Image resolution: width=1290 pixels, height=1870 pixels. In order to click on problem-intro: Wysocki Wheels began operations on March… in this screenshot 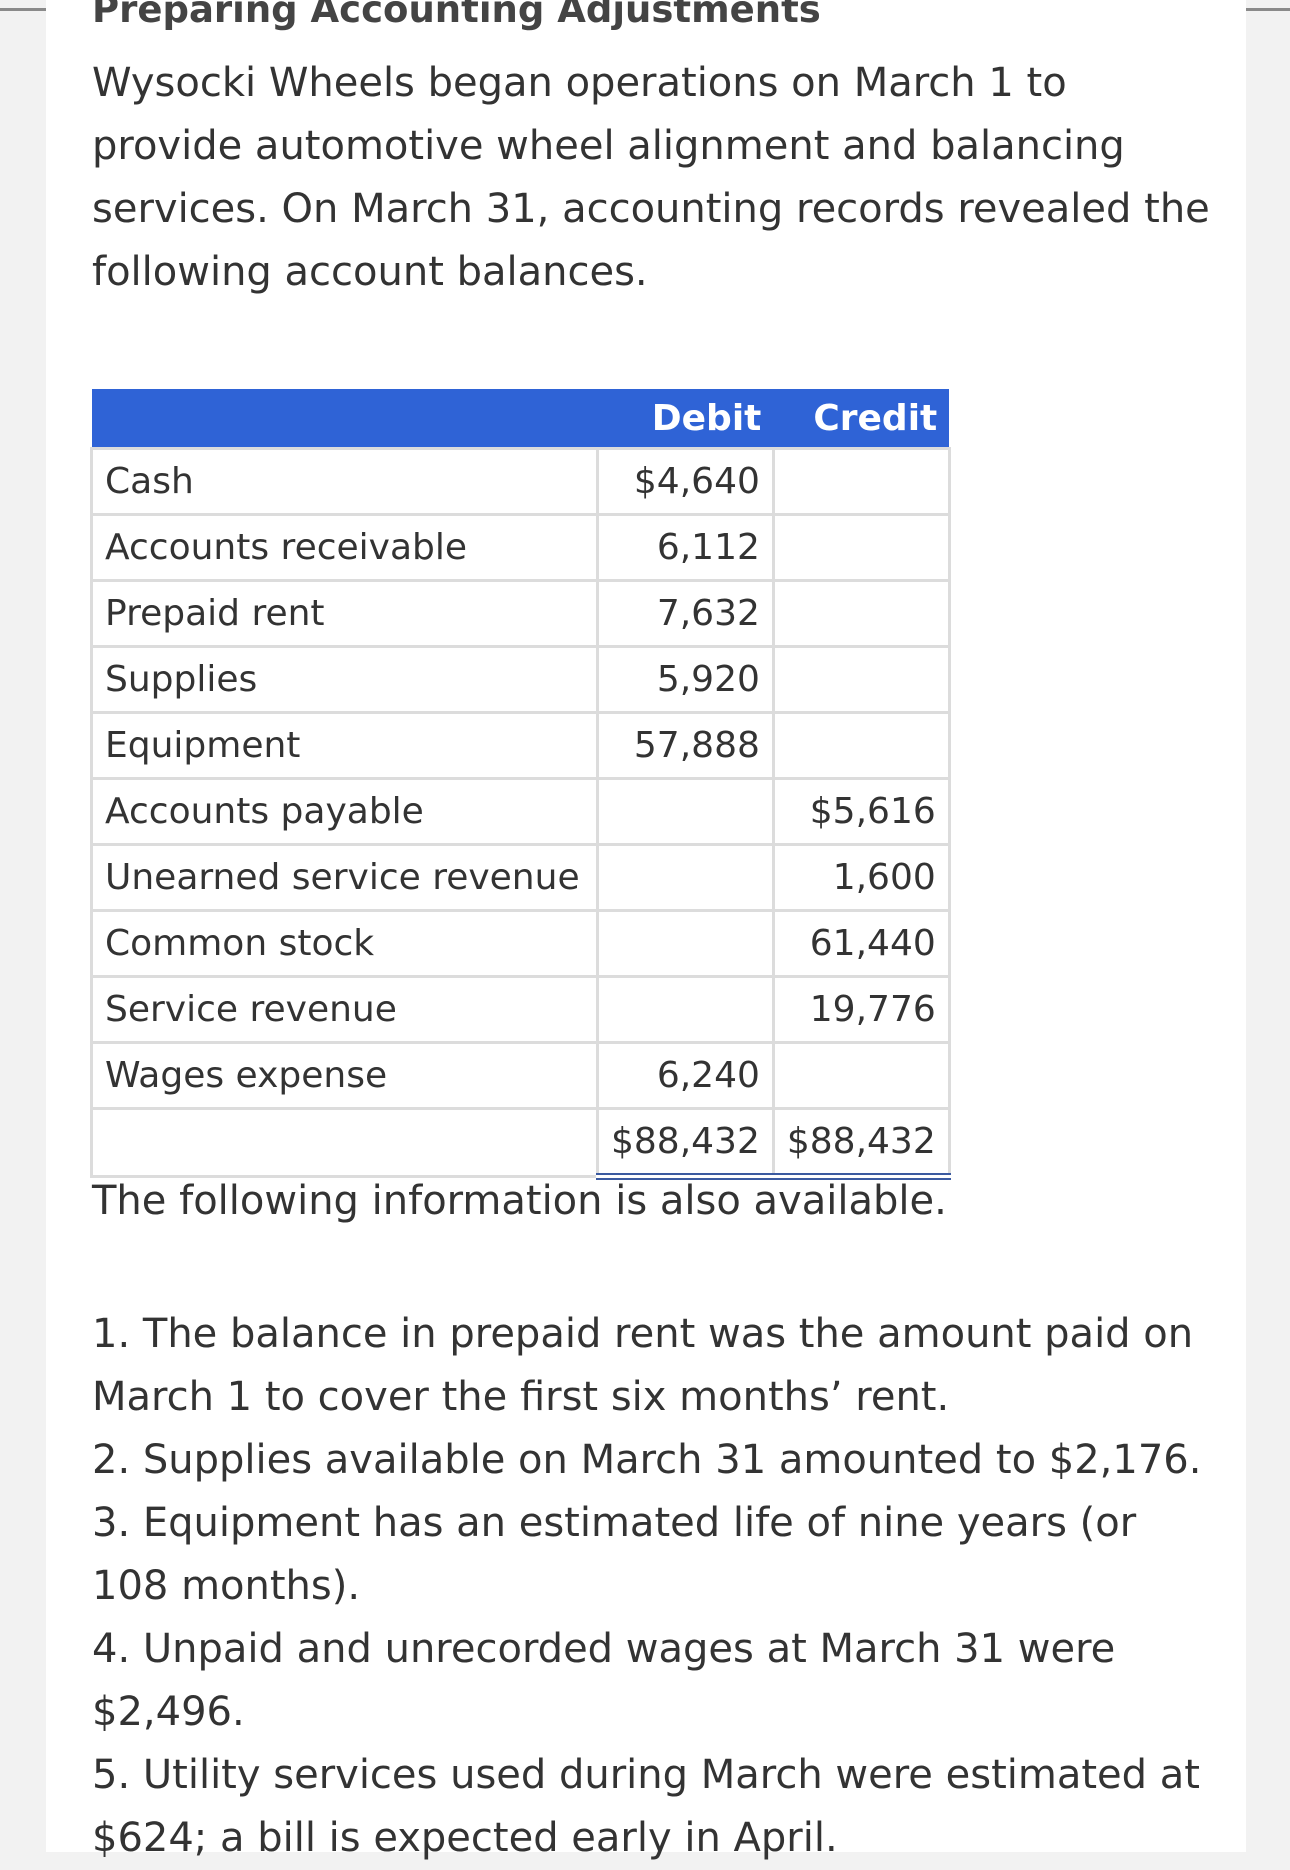, I will do `click(651, 177)`.